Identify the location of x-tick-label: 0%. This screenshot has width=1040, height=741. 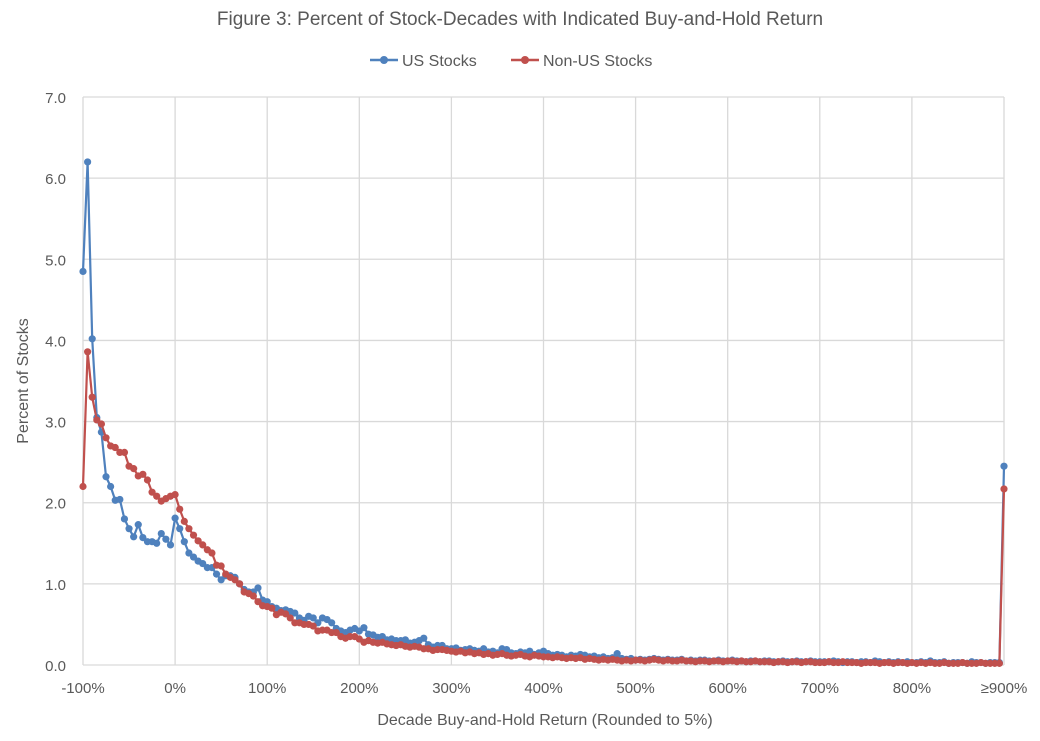
(175, 688).